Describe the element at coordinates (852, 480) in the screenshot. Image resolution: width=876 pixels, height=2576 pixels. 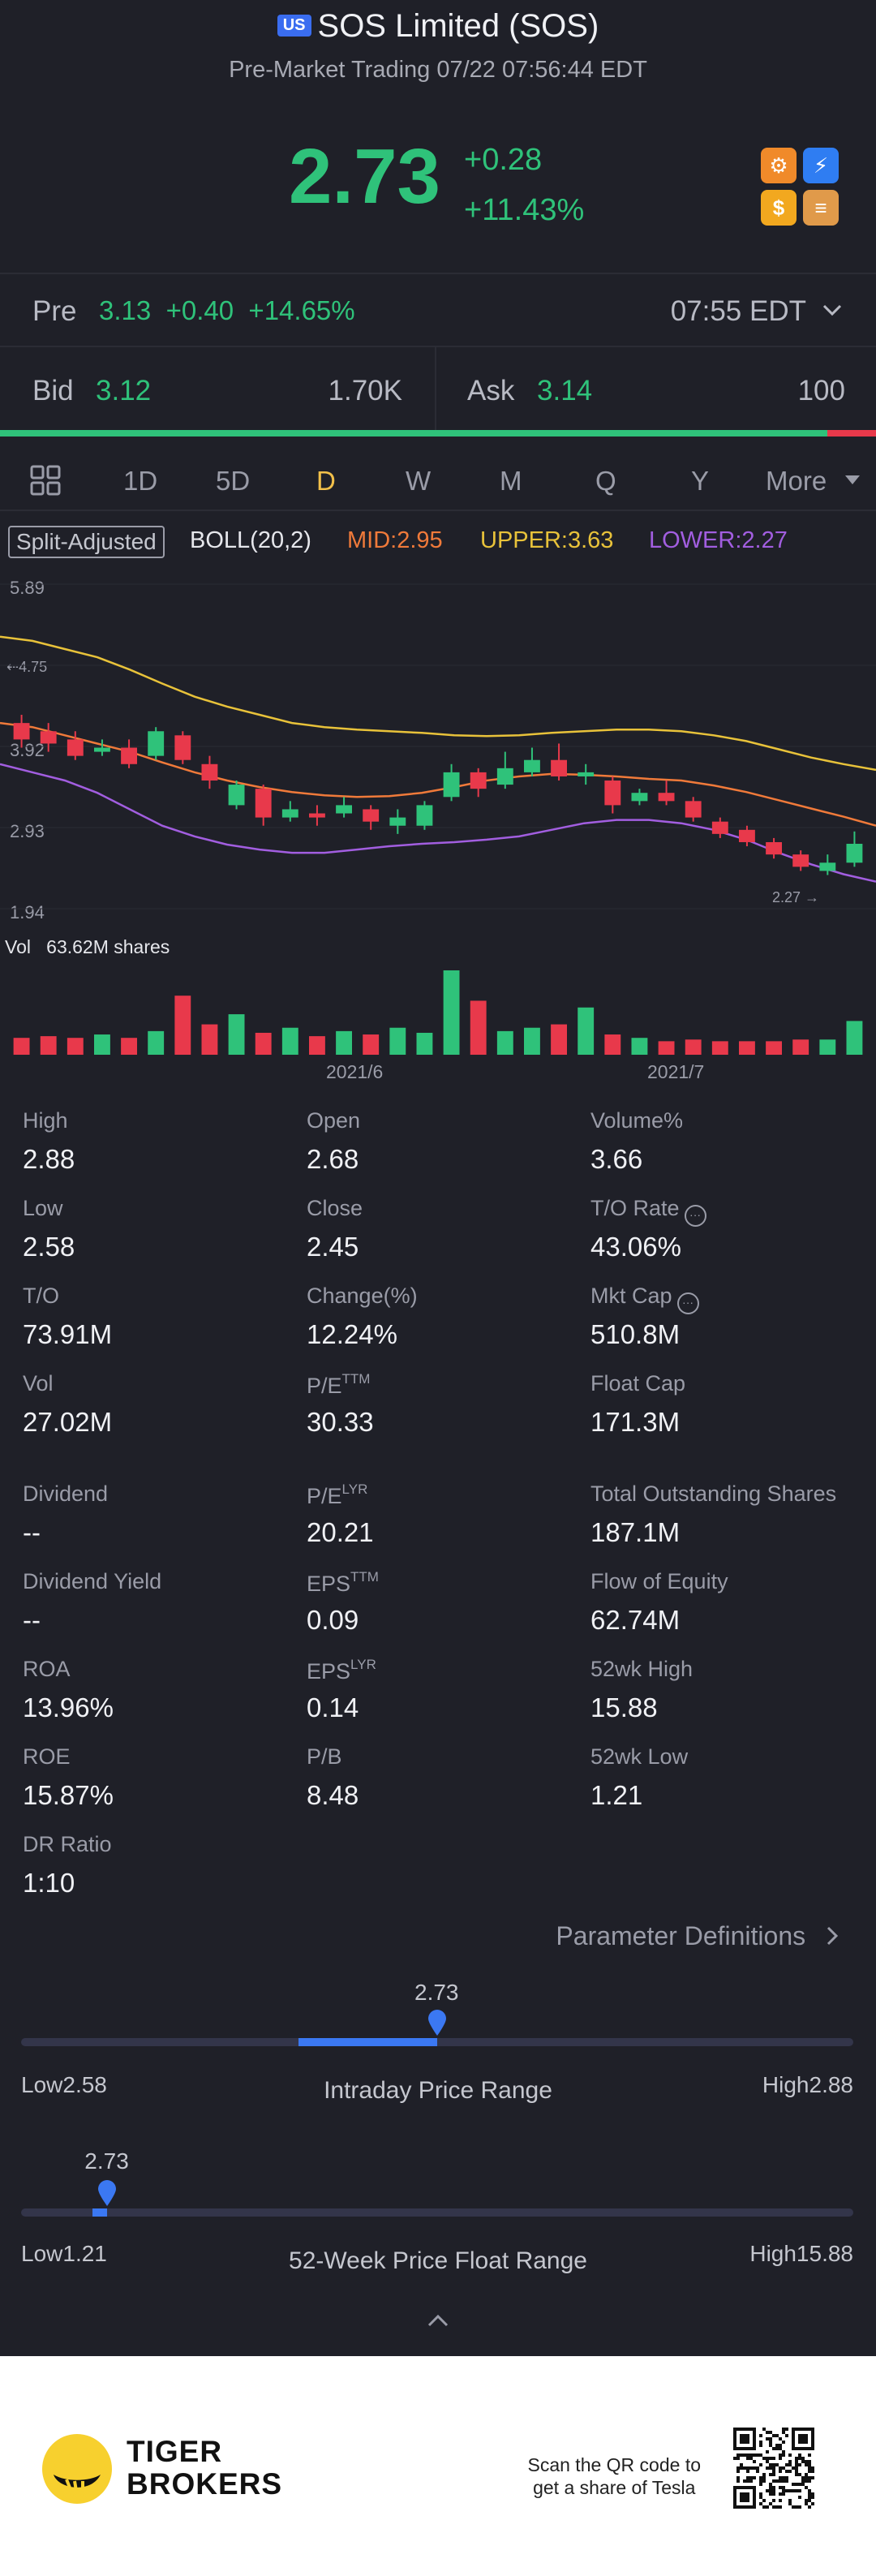
I see `caret-down-icon` at that location.